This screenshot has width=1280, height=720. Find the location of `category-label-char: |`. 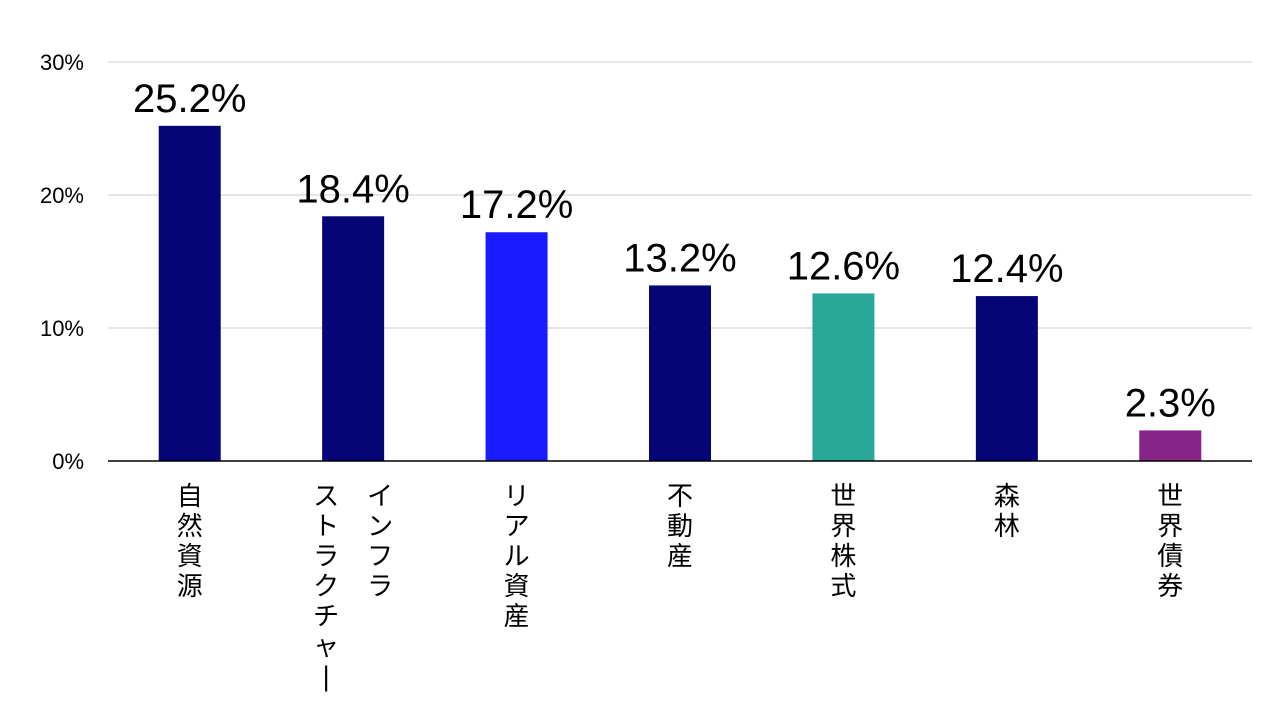

category-label-char: | is located at coordinates (326, 677).